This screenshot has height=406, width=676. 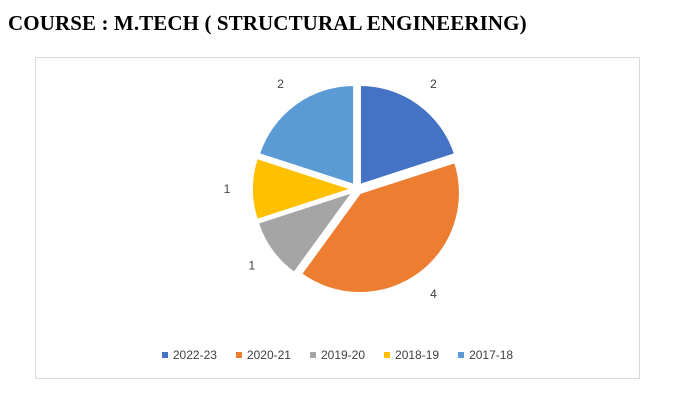 I want to click on legend-label: 2019-20, so click(x=343, y=355).